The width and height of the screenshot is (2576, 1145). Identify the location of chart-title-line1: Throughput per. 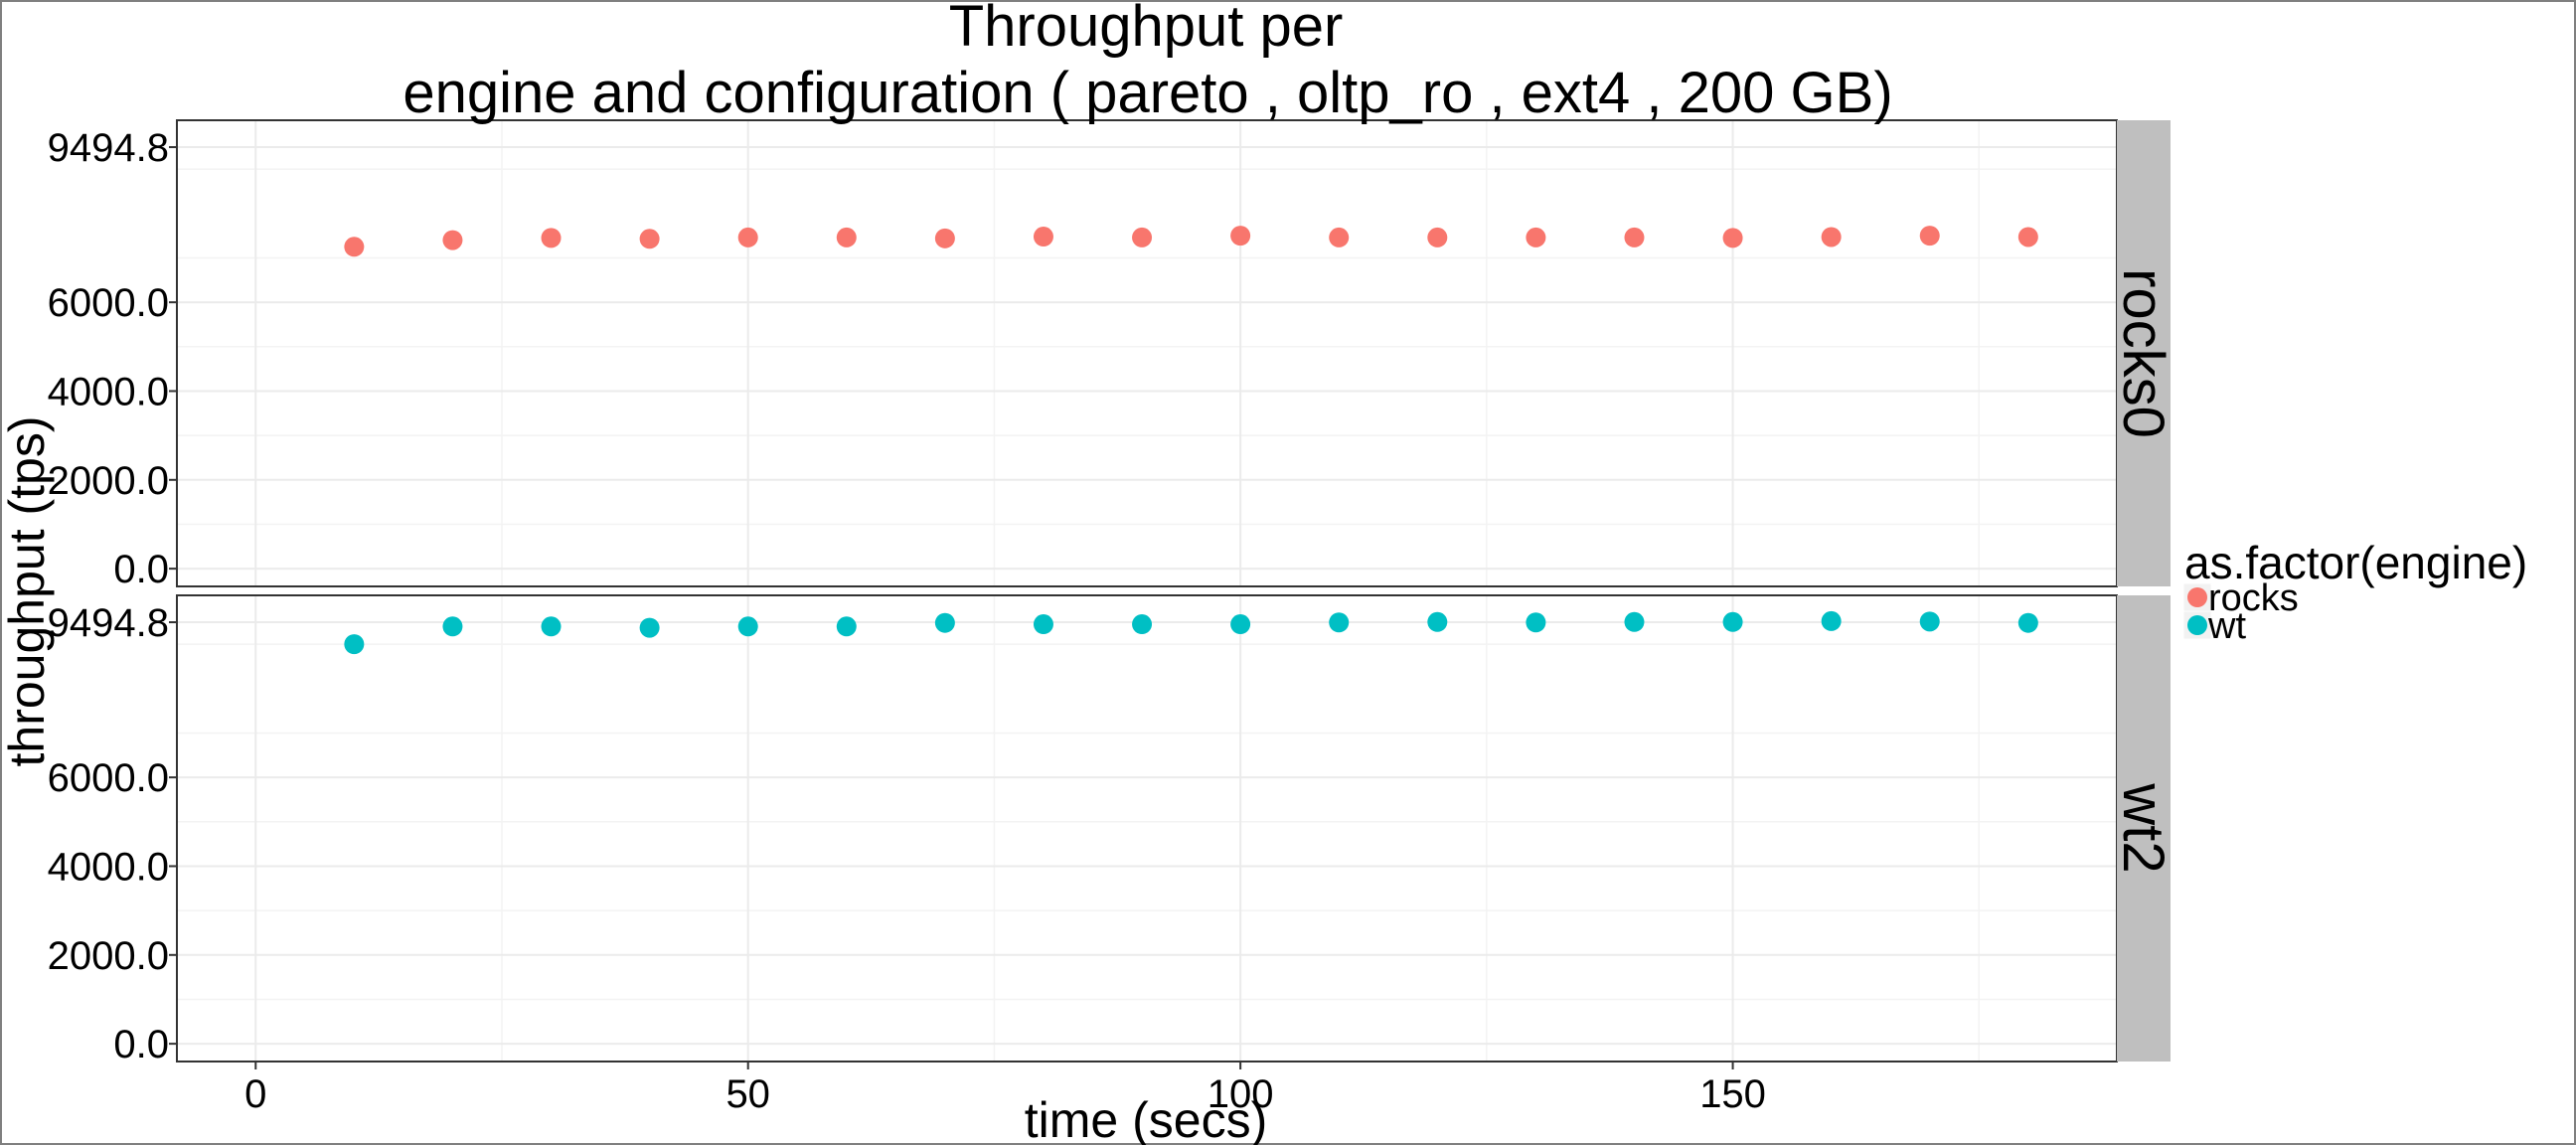
(1146, 30).